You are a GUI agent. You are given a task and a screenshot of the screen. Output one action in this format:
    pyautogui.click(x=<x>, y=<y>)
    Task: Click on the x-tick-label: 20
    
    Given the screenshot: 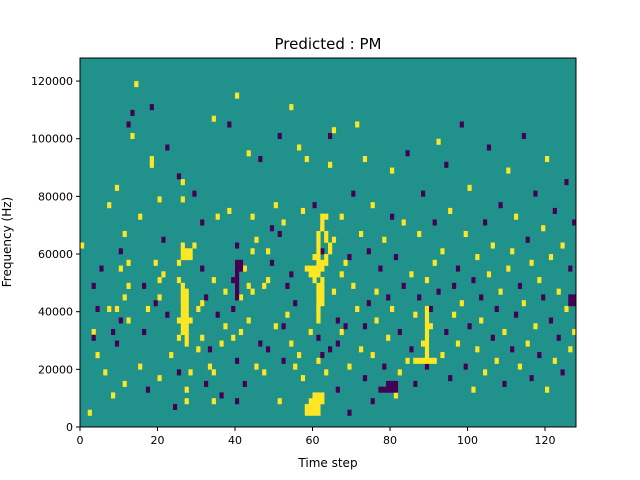 What is the action you would take?
    pyautogui.click(x=158, y=440)
    